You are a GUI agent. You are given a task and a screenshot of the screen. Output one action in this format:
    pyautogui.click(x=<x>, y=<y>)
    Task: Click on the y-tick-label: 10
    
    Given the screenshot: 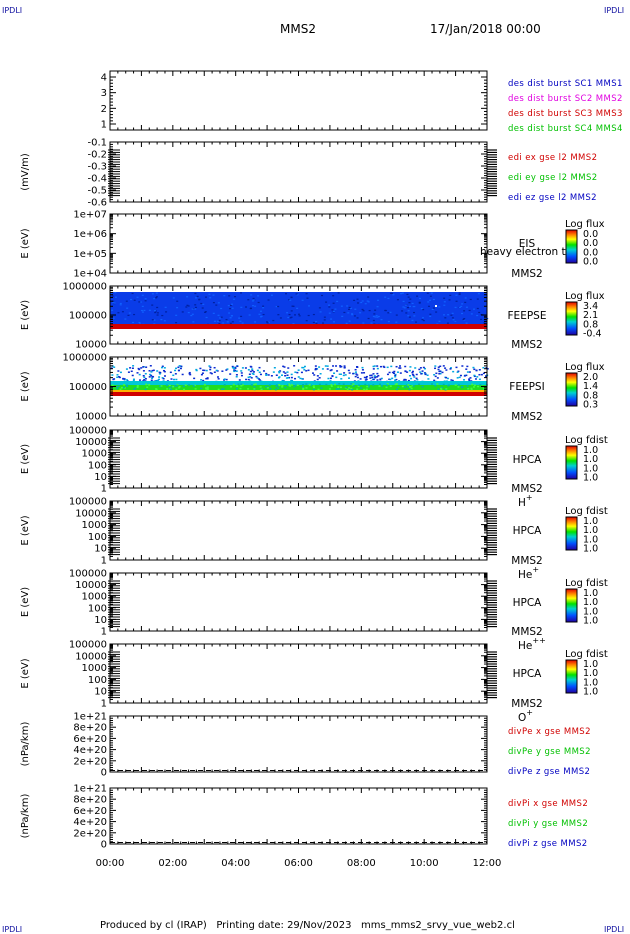 What is the action you would take?
    pyautogui.click(x=100, y=477)
    